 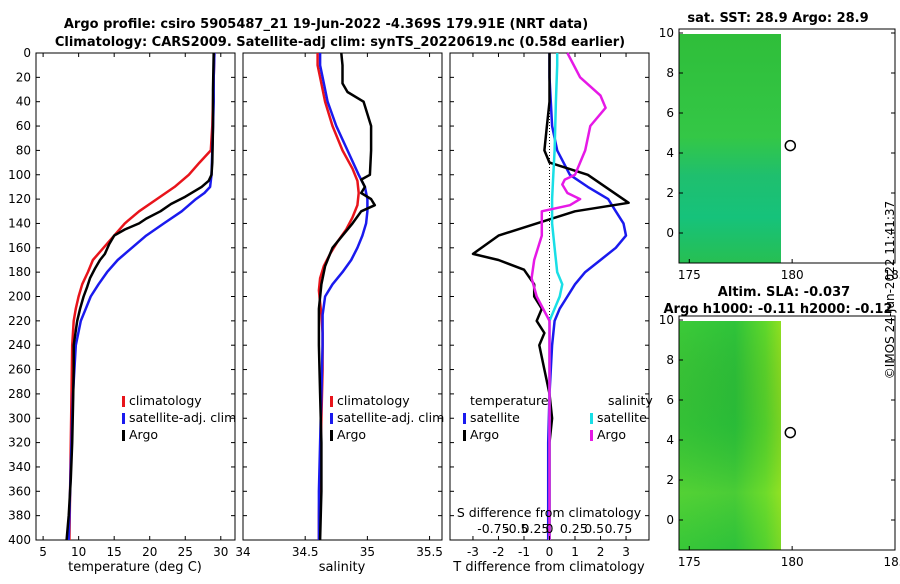 What do you see at coordinates (601, 552) in the screenshot?
I see `x-tick-label: 2` at bounding box center [601, 552].